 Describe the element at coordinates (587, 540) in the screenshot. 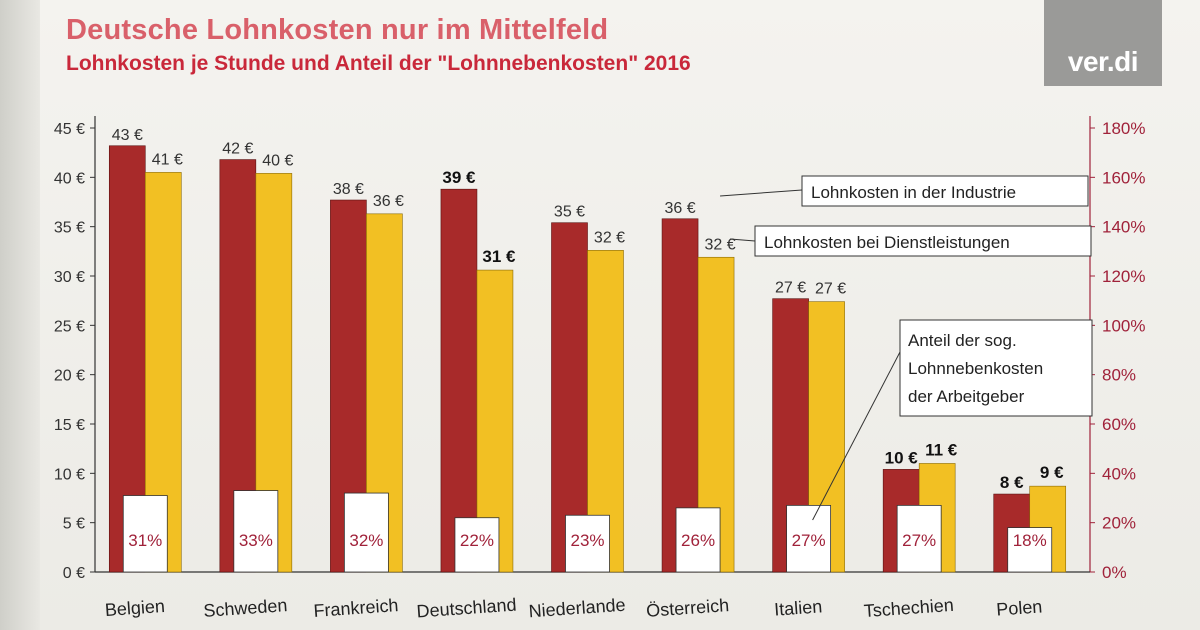

I see `percent-label: 23%` at that location.